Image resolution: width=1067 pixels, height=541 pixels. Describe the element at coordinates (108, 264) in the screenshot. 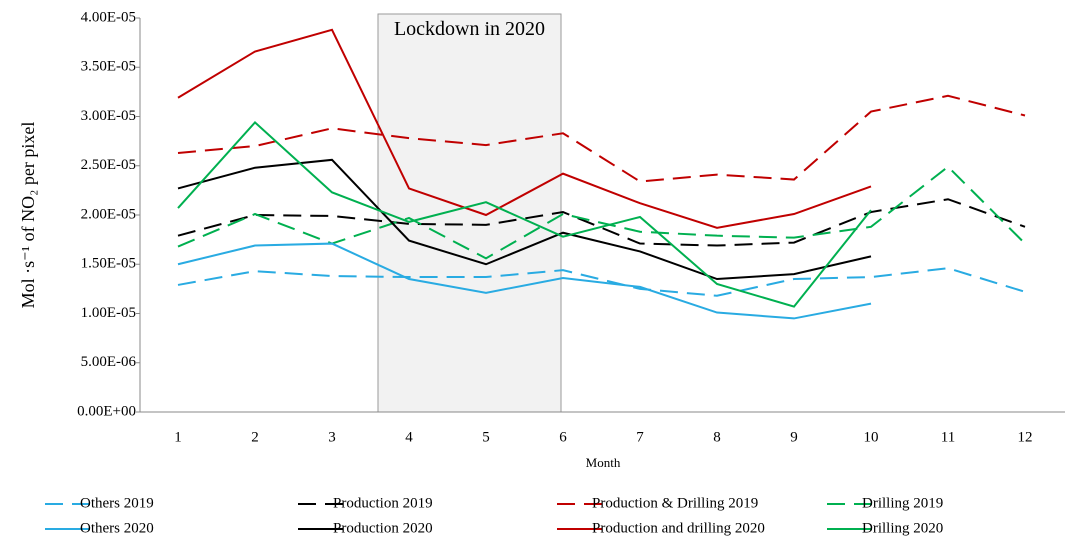

I see `y-tick-label: 1.50E-05` at that location.